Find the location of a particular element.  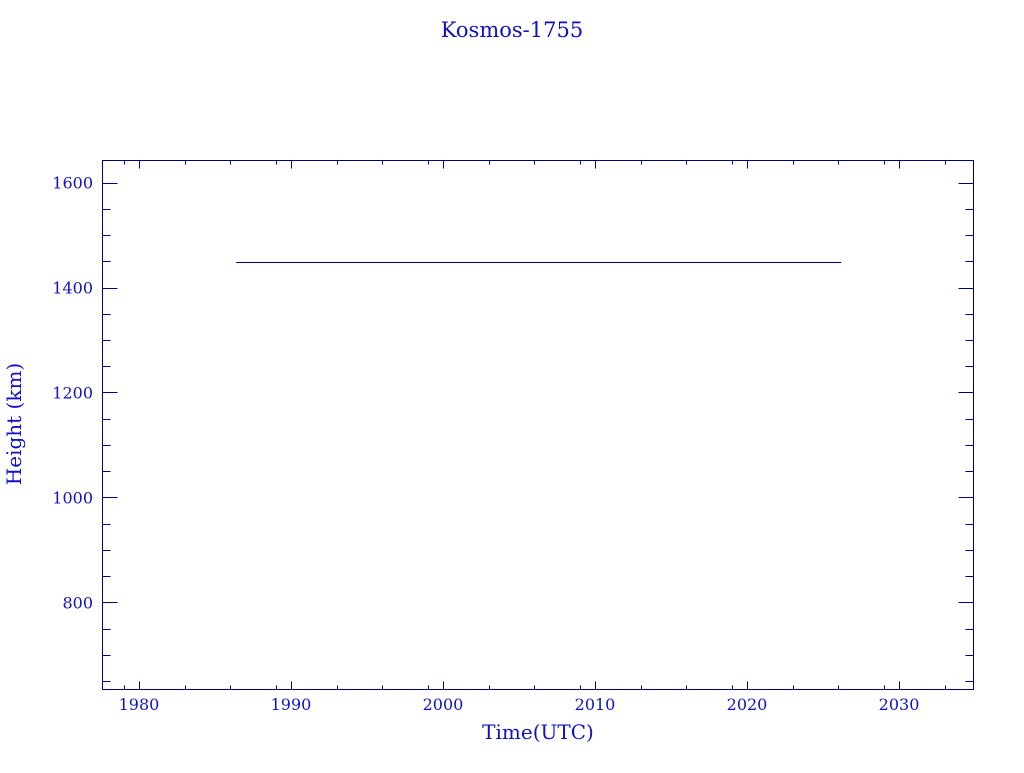

y-tick-label: 1000 is located at coordinates (72, 497).